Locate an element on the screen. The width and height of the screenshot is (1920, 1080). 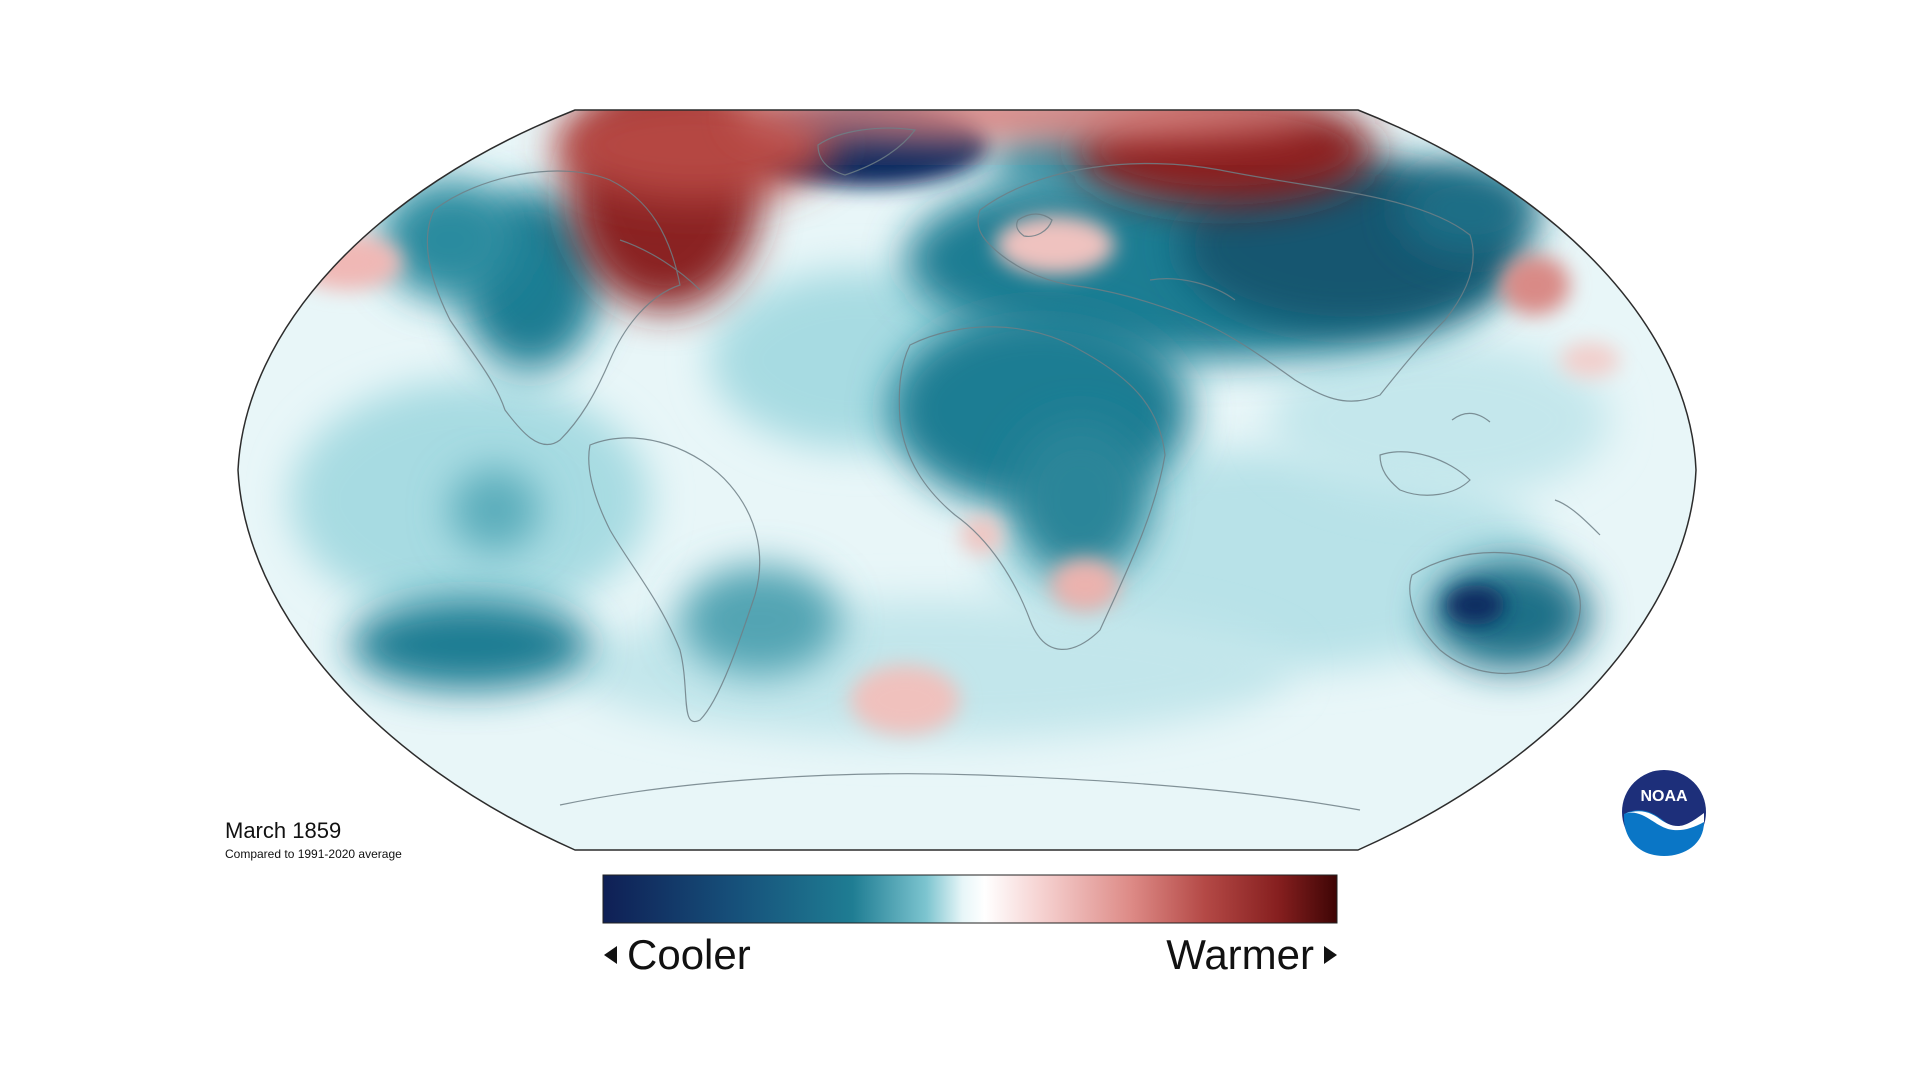
warmer-label: Warmer is located at coordinates (1251, 955).